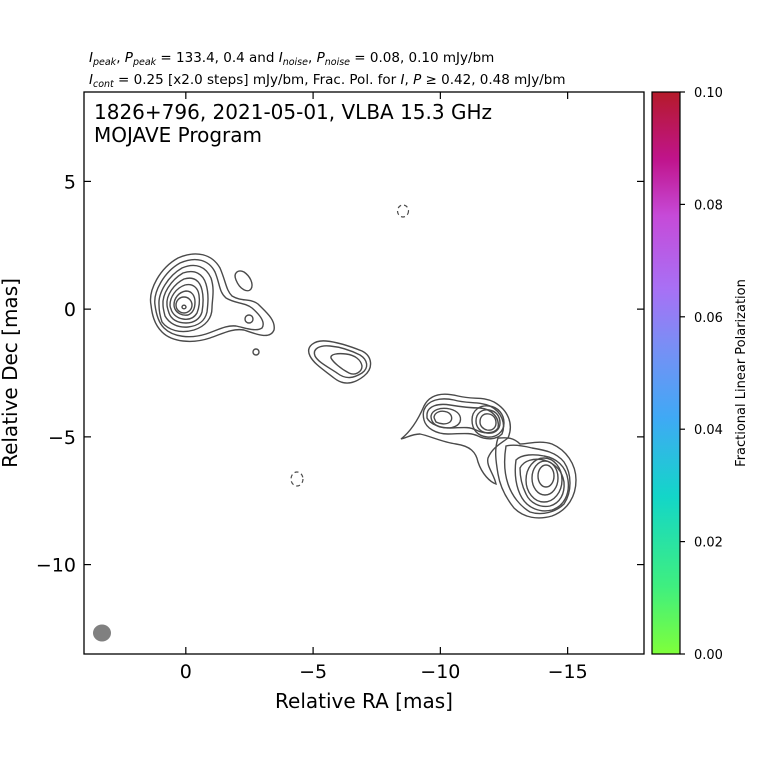 Image resolution: width=760 pixels, height=760 pixels. What do you see at coordinates (708, 93) in the screenshot?
I see `colorbar-tick-label: 0.10` at bounding box center [708, 93].